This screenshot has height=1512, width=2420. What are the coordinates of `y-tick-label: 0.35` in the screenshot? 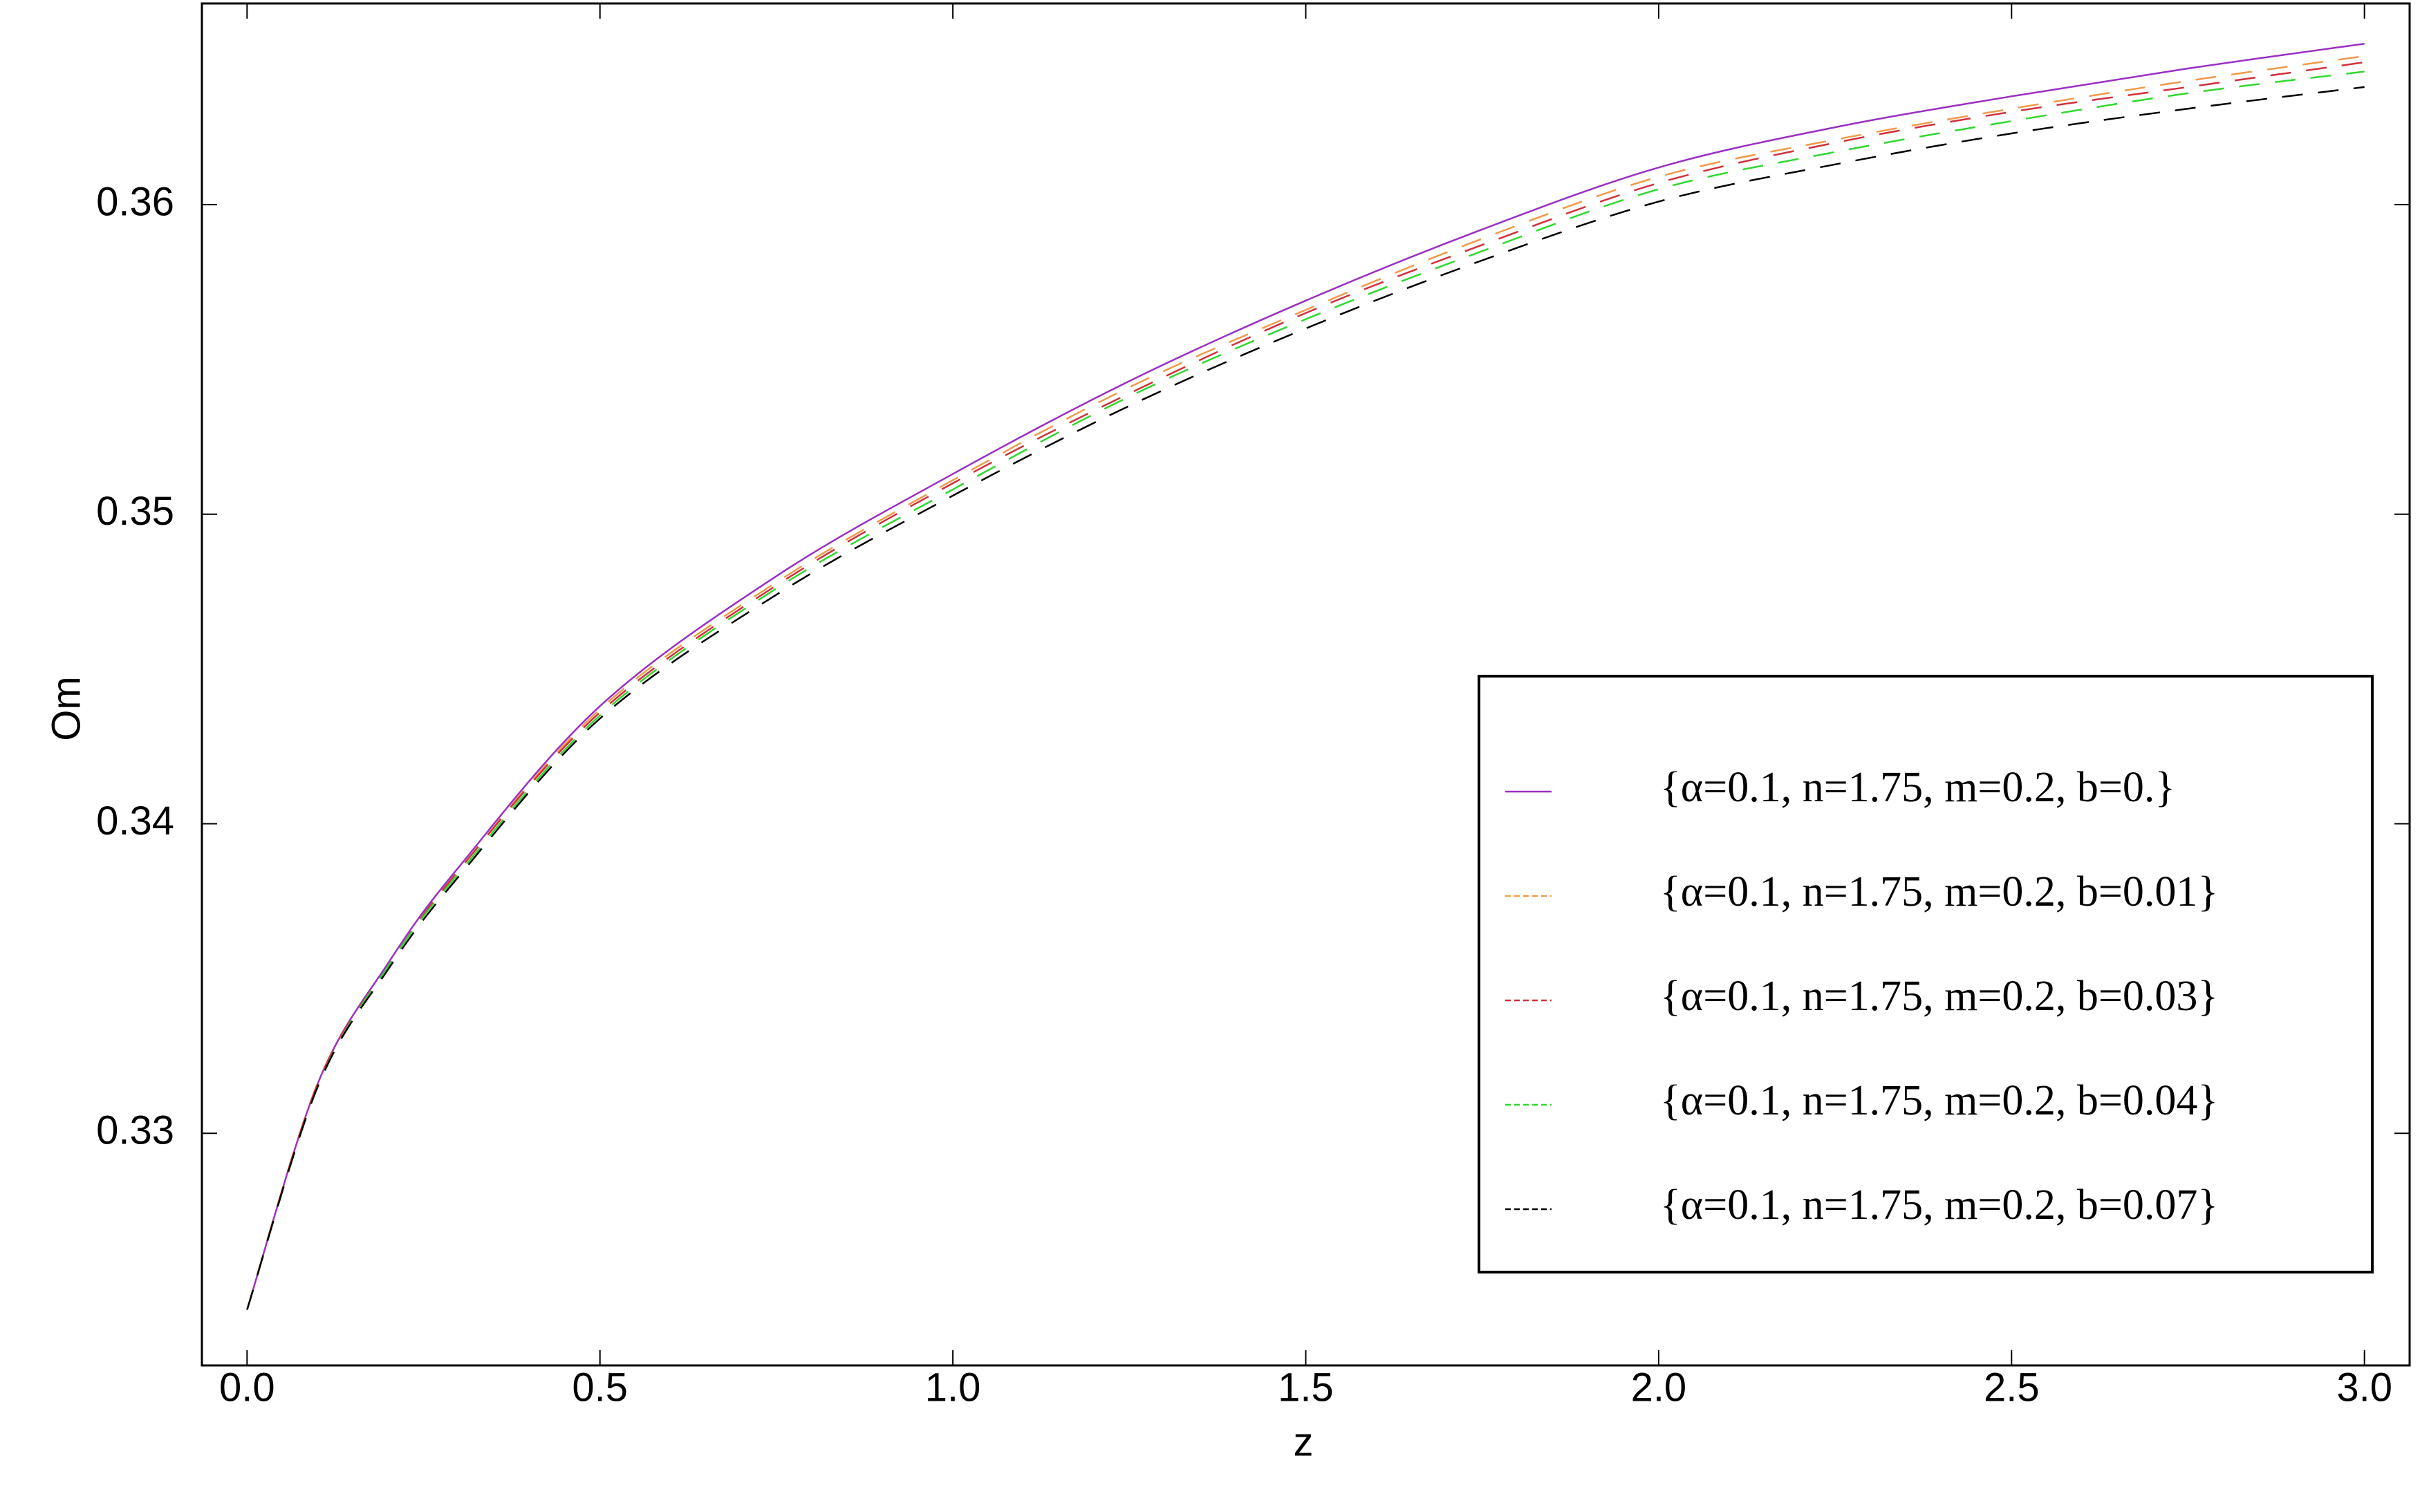 It's located at (135, 511).